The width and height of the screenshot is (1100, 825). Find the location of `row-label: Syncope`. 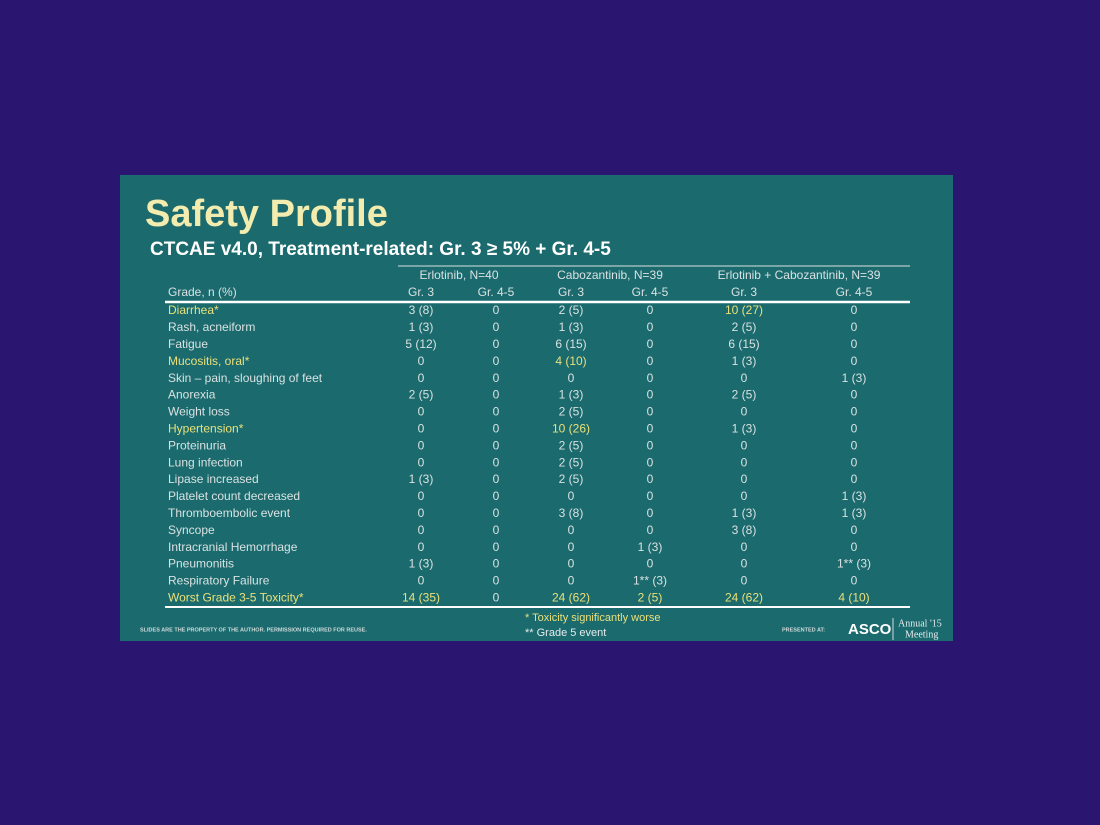

row-label: Syncope is located at coordinates (191, 530).